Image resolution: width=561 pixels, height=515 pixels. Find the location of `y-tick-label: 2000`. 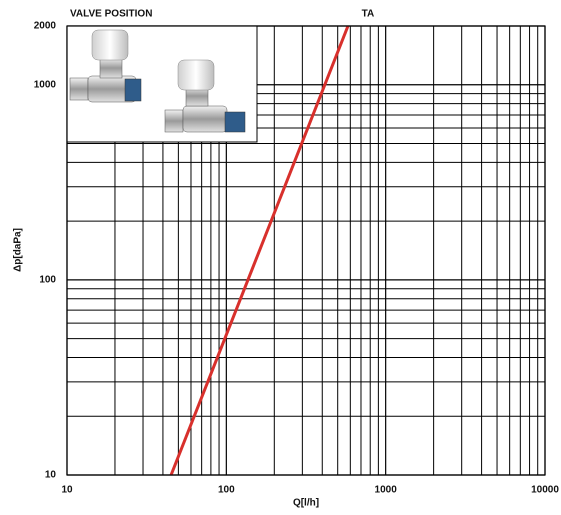

y-tick-label: 2000 is located at coordinates (45, 26).